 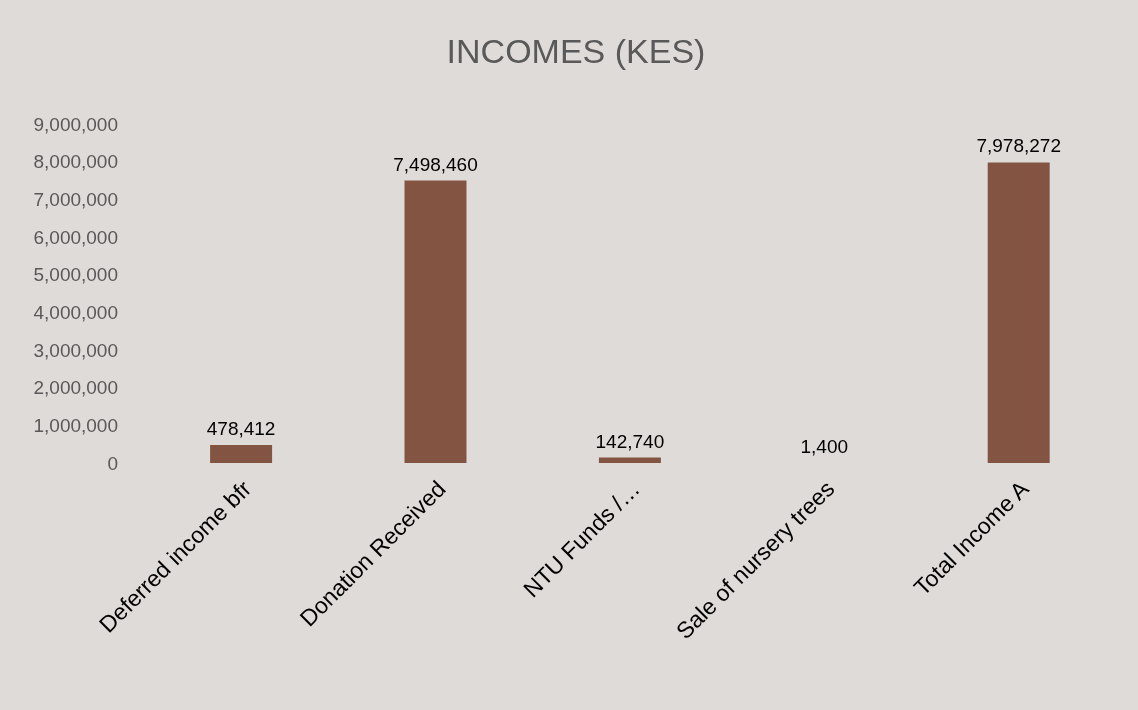 What do you see at coordinates (75, 124) in the screenshot?
I see `y-tick-label: 9,000,000` at bounding box center [75, 124].